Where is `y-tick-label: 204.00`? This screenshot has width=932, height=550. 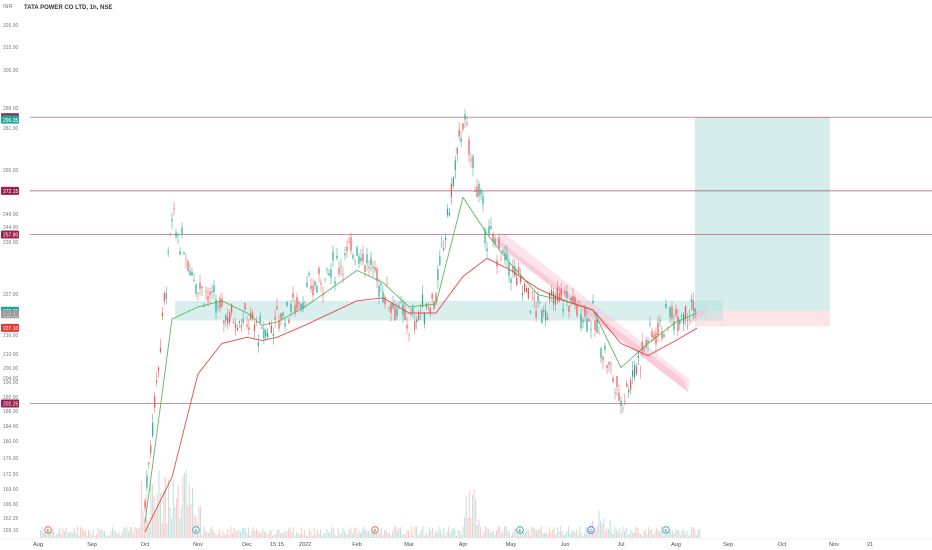
y-tick-label: 204.00 is located at coordinates (11, 379).